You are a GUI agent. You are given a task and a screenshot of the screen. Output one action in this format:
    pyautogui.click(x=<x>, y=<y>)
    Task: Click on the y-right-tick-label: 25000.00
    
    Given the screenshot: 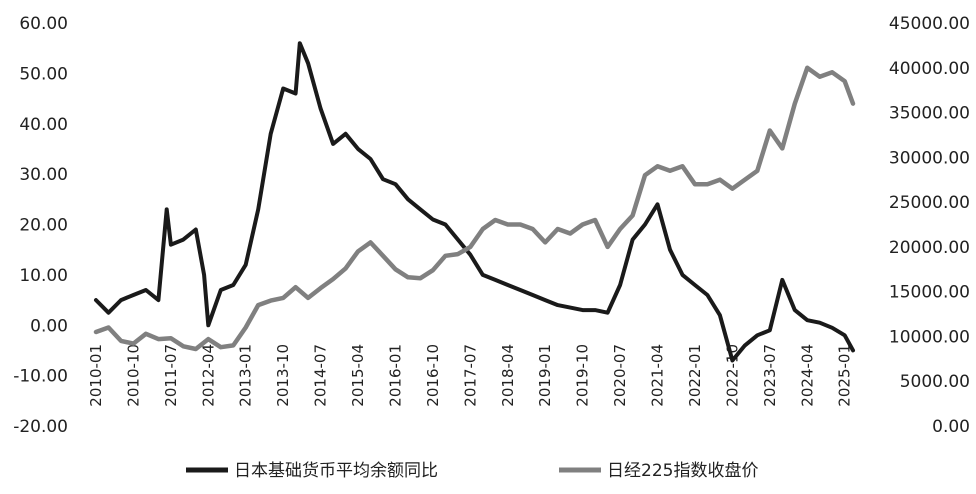 What is the action you would take?
    pyautogui.click(x=929, y=203)
    